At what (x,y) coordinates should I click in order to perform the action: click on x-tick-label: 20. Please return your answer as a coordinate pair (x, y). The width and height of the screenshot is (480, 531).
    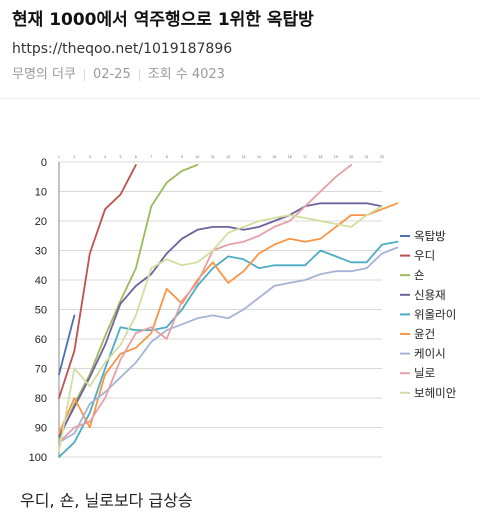
    Looking at the image, I should click on (351, 157).